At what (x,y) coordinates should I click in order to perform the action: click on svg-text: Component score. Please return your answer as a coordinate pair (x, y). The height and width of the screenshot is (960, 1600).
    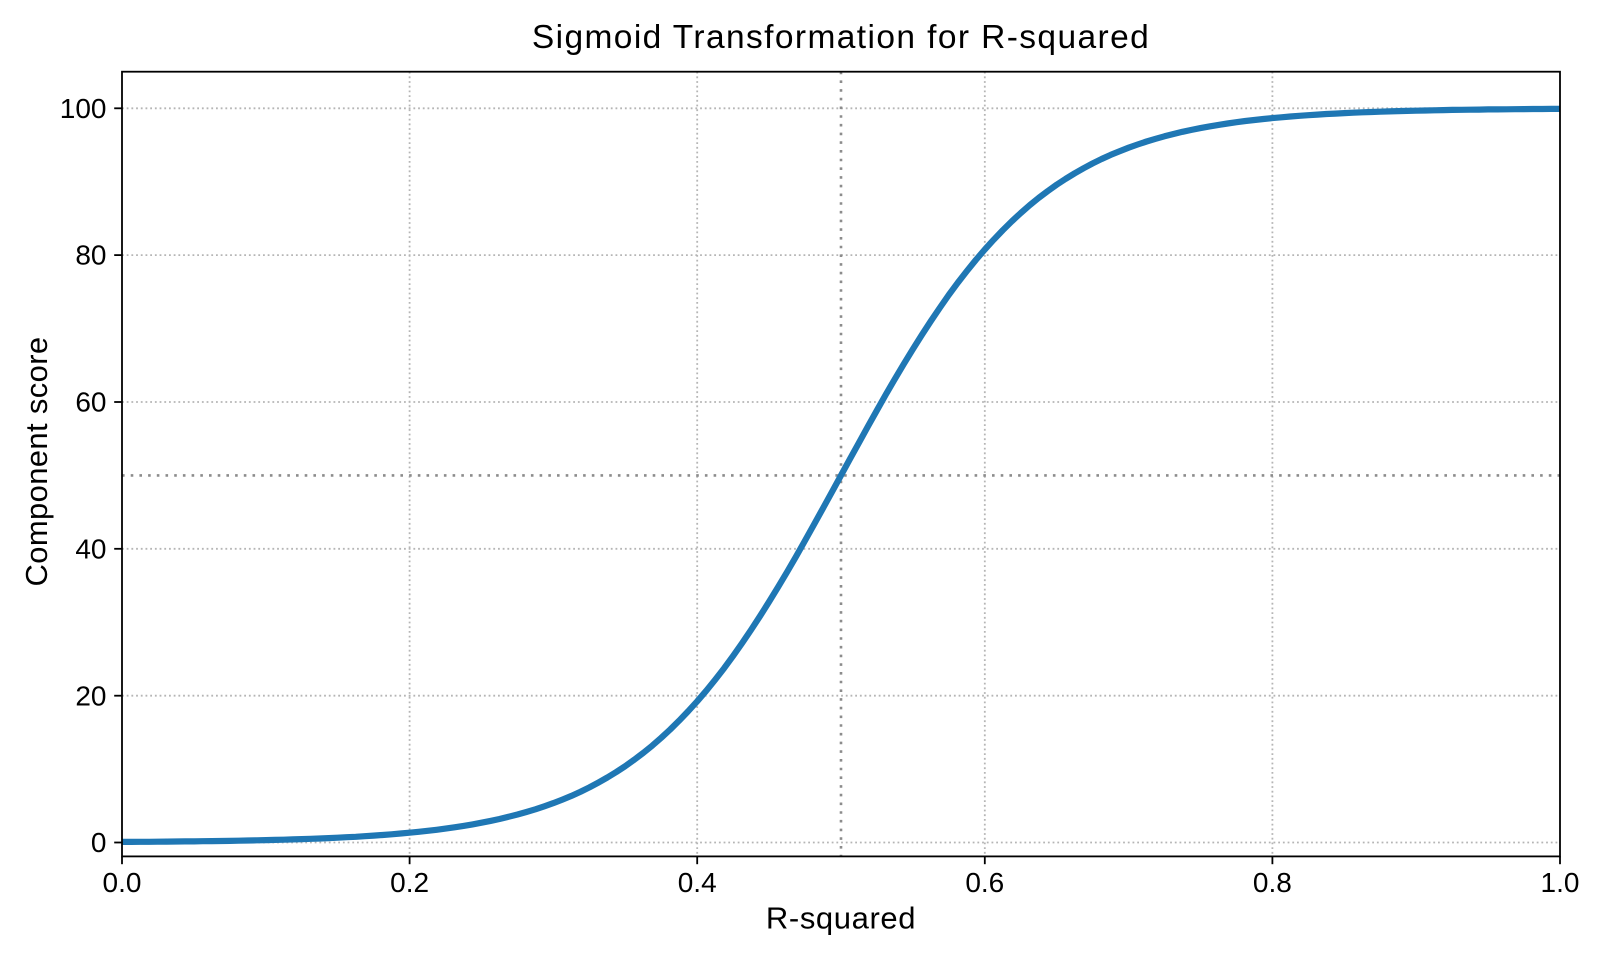
    Looking at the image, I should click on (36, 462).